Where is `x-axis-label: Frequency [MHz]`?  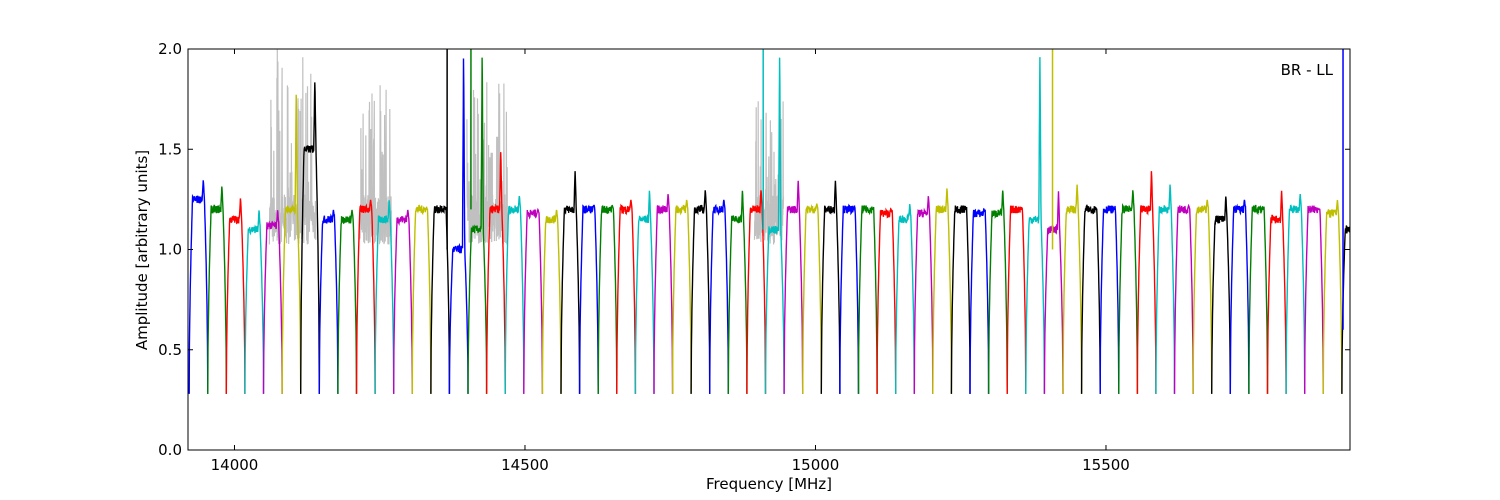
x-axis-label: Frequency [MHz] is located at coordinates (769, 484).